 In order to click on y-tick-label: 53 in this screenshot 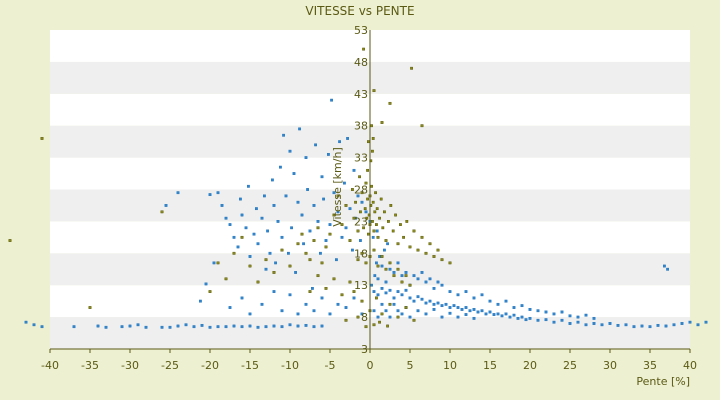, I will do `click(361, 30)`.